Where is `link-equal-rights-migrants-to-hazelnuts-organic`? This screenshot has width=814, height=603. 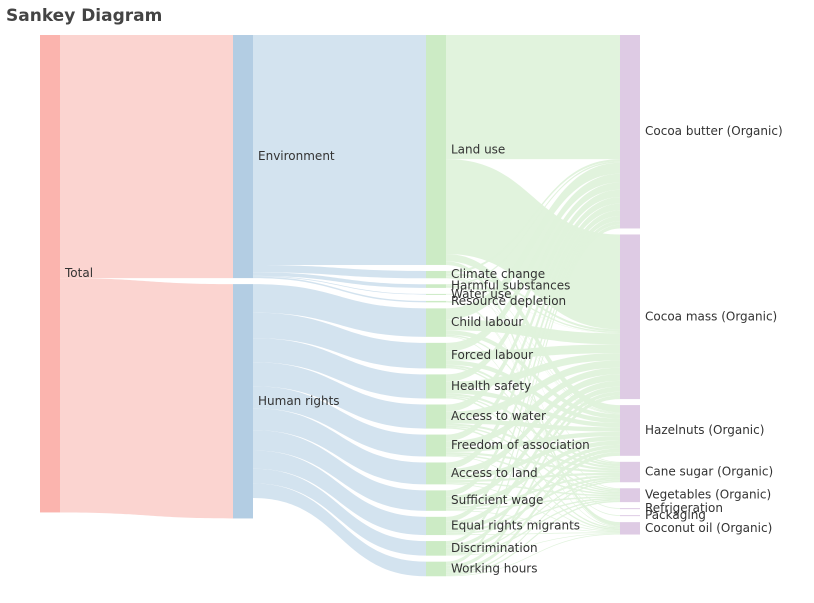
link-equal-rights-migrants-to-hazelnuts-organic is located at coordinates (533, 487).